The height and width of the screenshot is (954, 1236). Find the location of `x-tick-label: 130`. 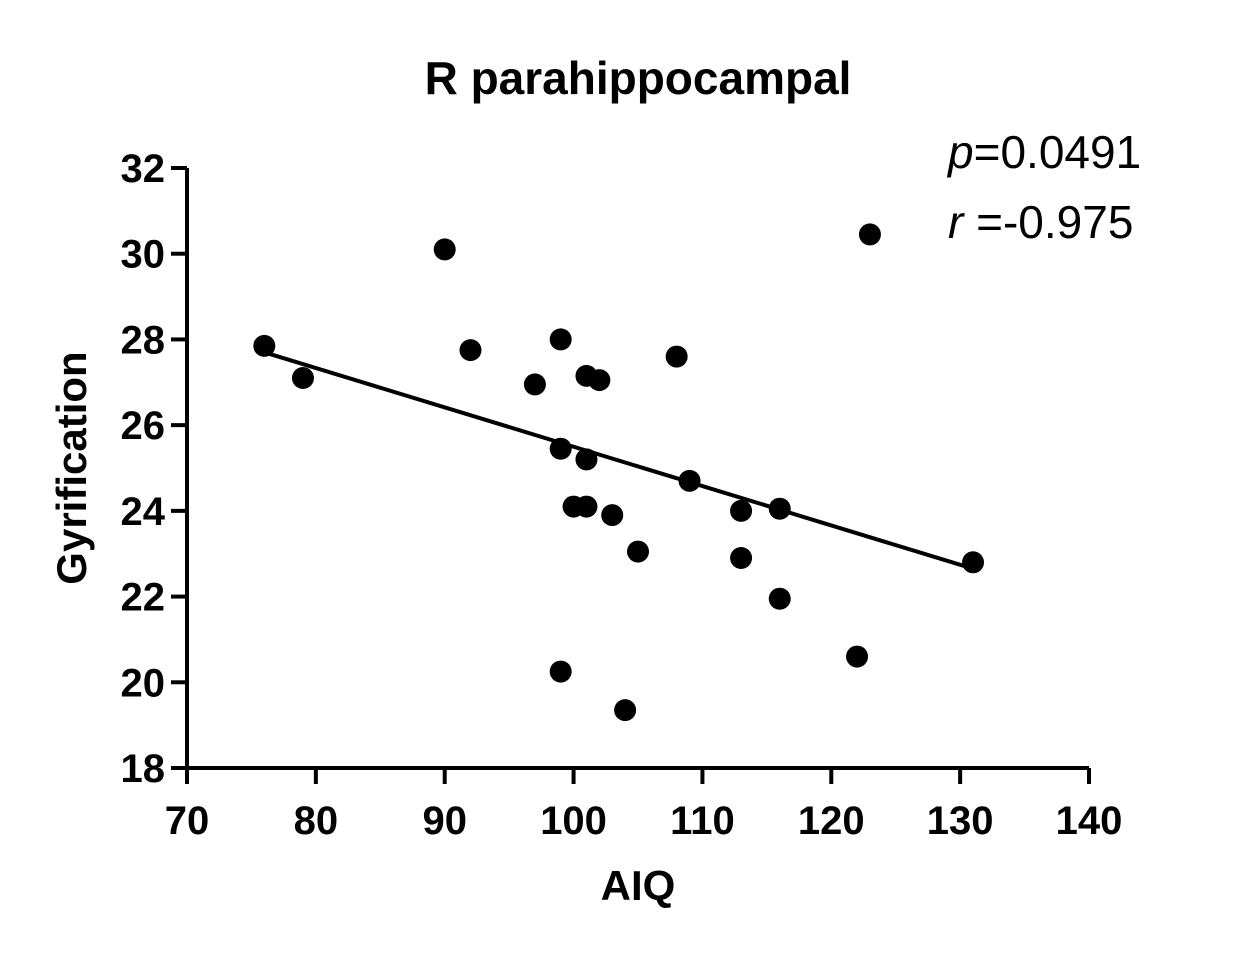

x-tick-label: 130 is located at coordinates (960, 821).